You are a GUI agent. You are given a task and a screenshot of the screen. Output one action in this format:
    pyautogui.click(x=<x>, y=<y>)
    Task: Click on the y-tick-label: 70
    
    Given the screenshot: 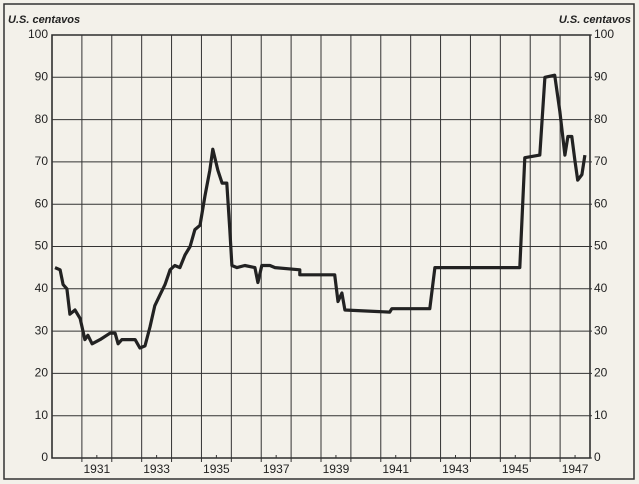 What is the action you would take?
    pyautogui.click(x=42, y=161)
    